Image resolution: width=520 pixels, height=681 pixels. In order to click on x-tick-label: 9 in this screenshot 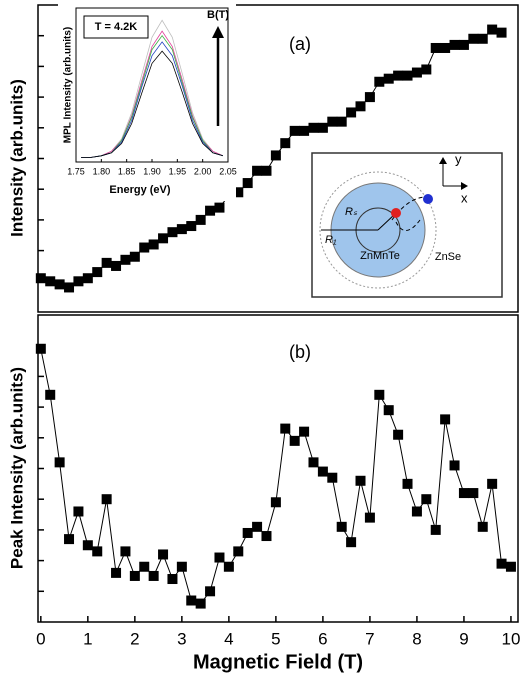, I will do `click(463, 638)`.